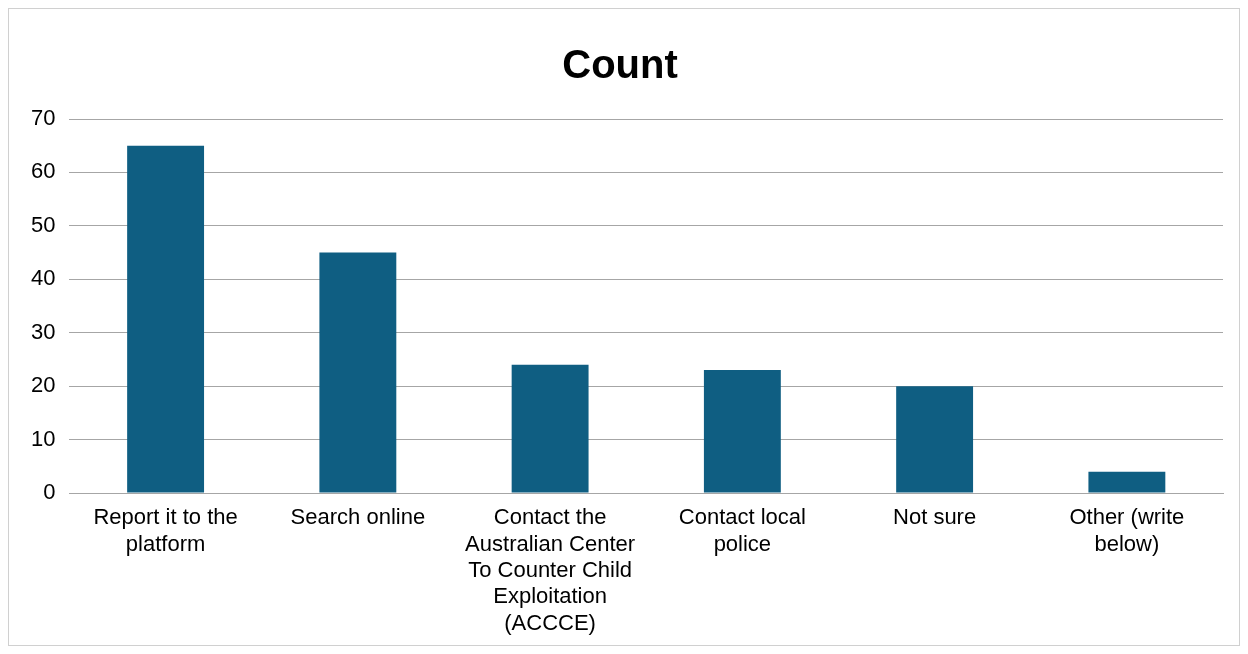 The image size is (1248, 654). Describe the element at coordinates (935, 517) in the screenshot. I see `x-tick-label: Not sure` at that location.